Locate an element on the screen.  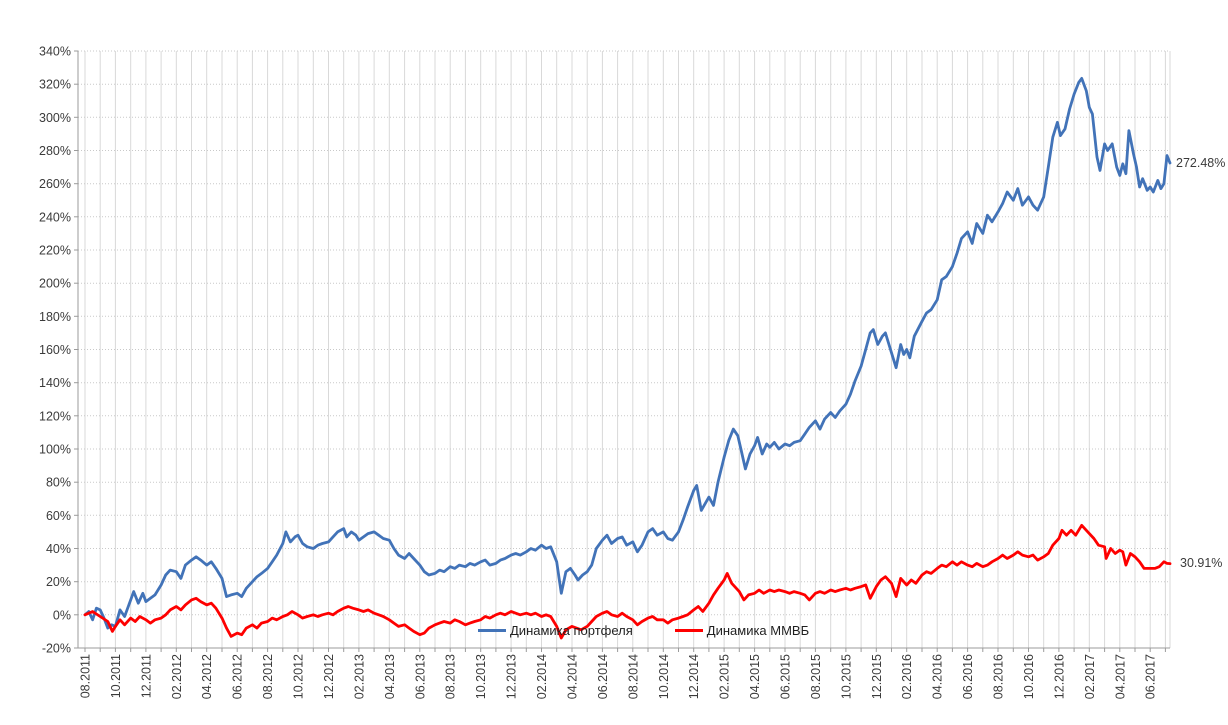
svg-text: 12.2014 is located at coordinates (694, 676).